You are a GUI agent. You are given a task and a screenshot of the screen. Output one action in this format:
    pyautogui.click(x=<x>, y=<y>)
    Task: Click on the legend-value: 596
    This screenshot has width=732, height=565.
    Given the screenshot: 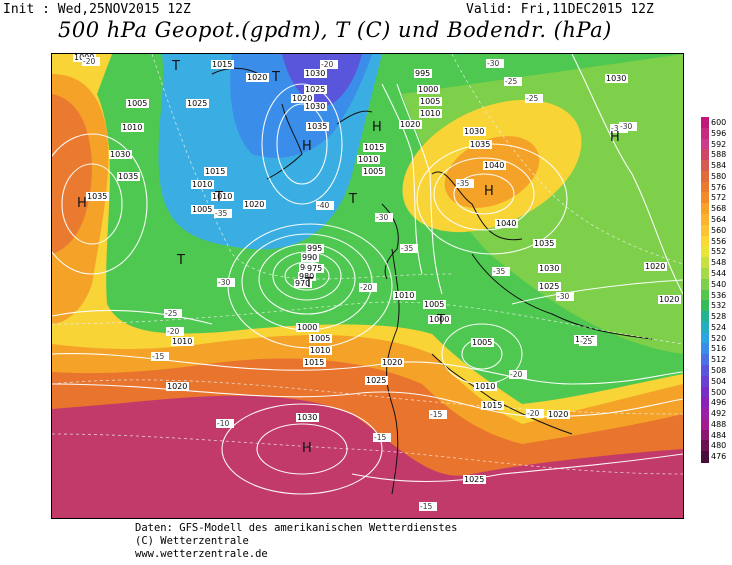 What is the action you would take?
    pyautogui.click(x=719, y=133)
    